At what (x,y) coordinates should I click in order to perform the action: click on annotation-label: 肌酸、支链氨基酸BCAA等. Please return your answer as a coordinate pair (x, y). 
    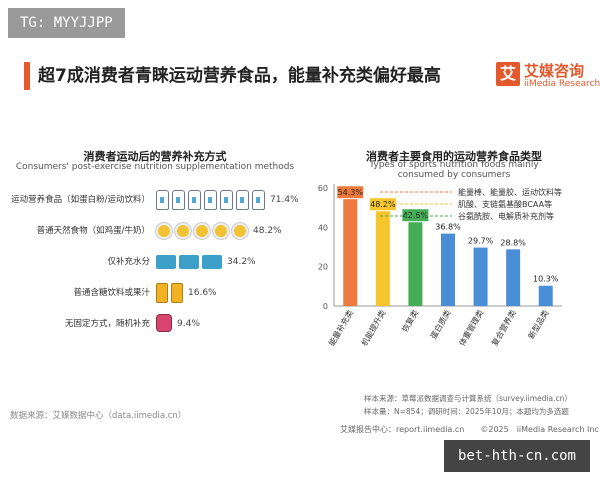
    Looking at the image, I should click on (505, 204).